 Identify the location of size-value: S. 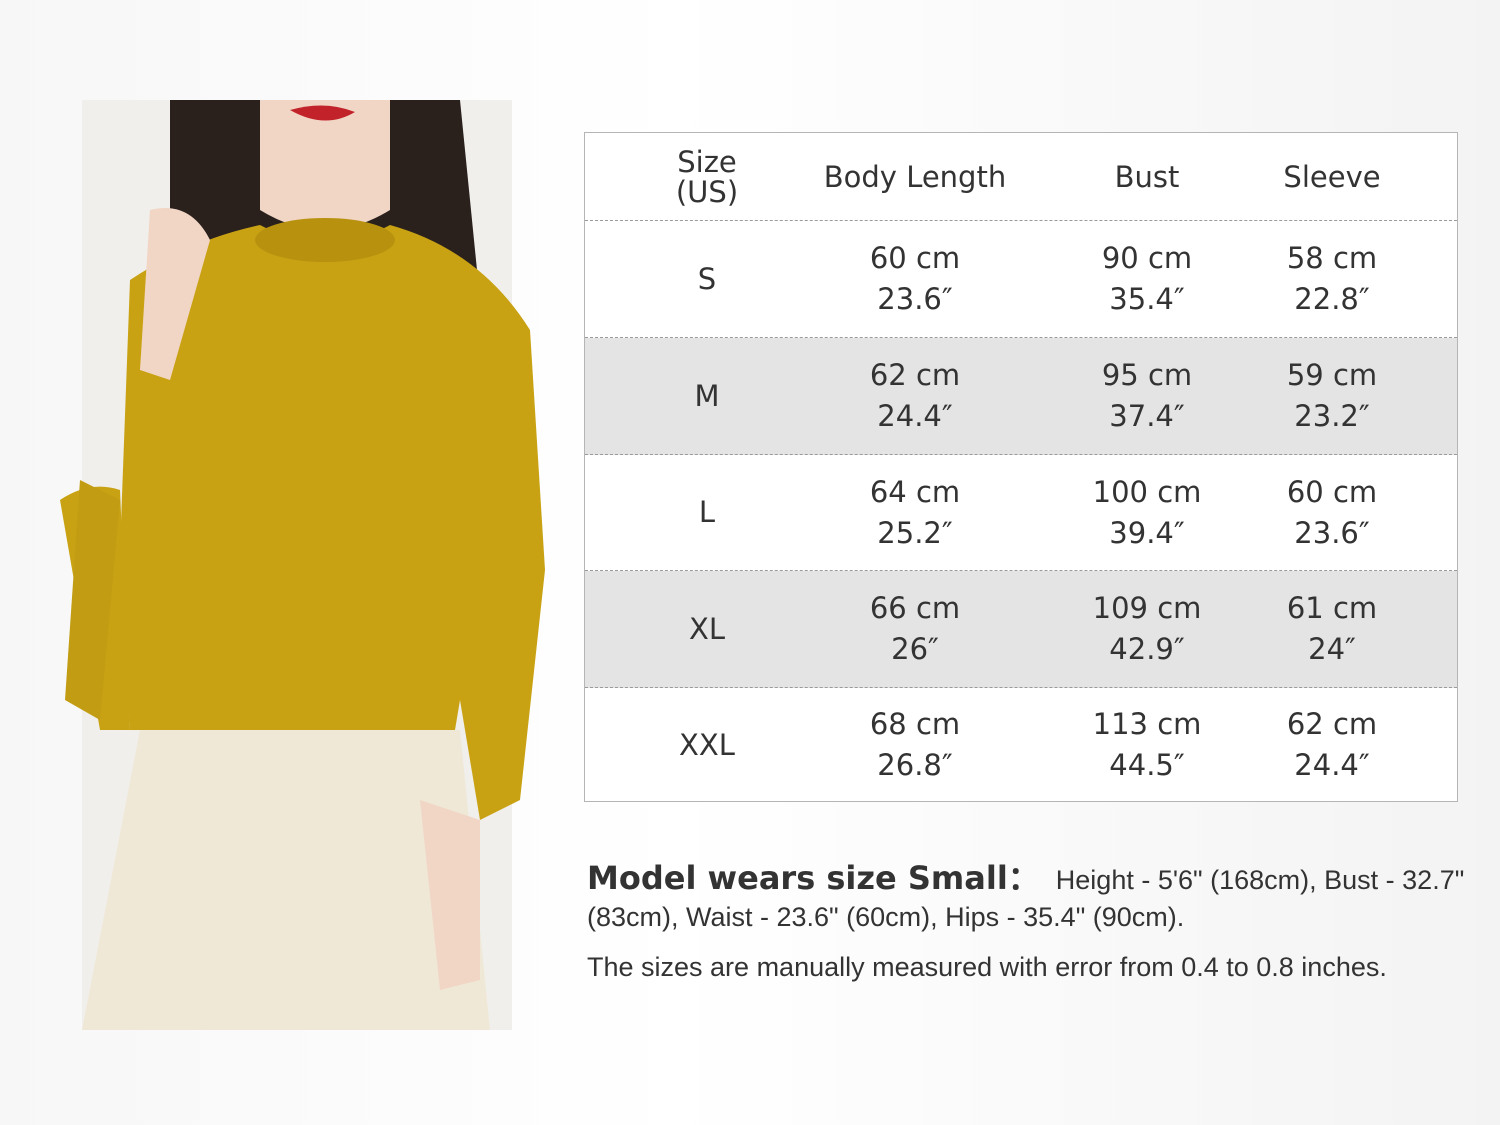
(707, 278).